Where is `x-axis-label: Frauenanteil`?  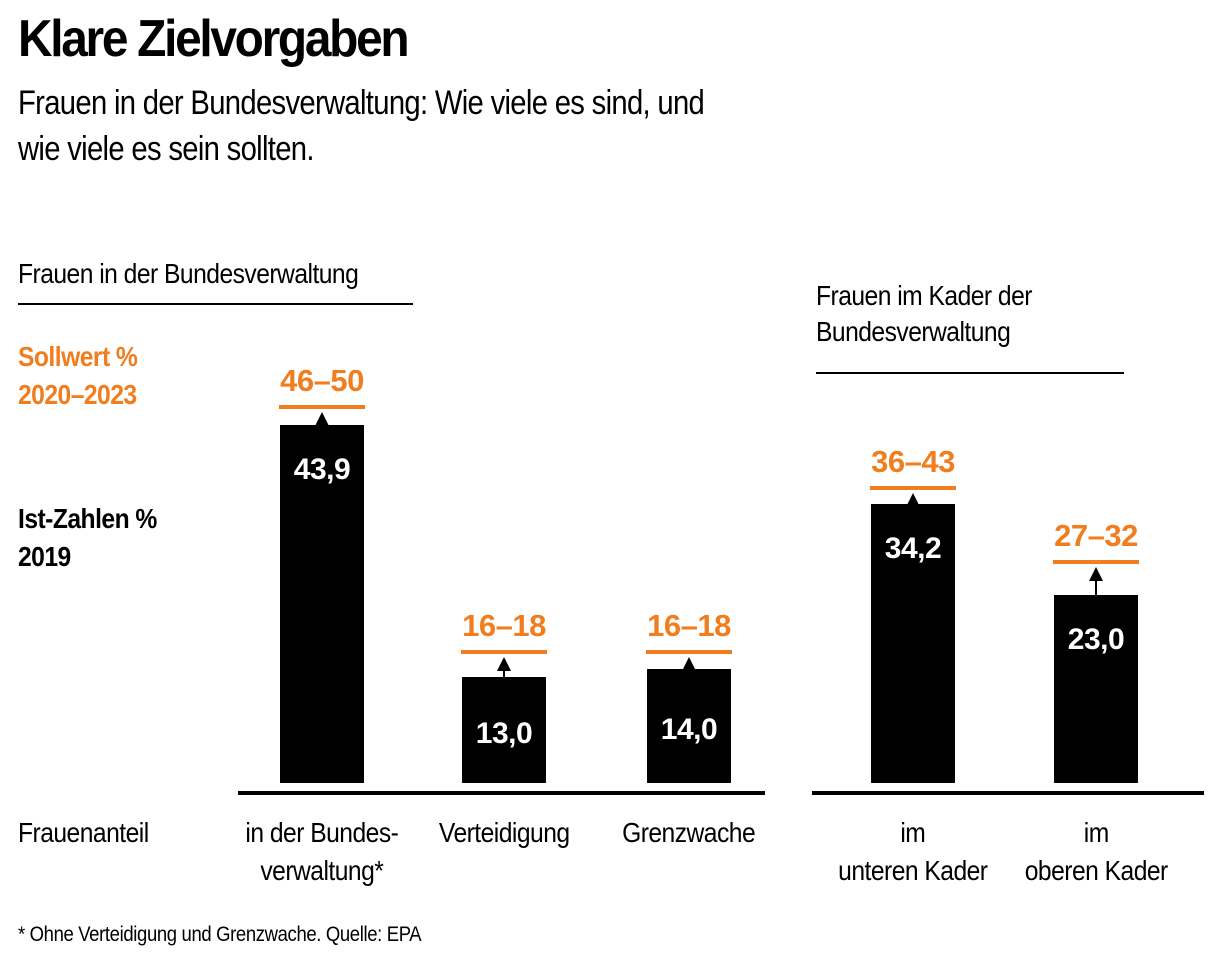
x-axis-label: Frauenanteil is located at coordinates (83, 832).